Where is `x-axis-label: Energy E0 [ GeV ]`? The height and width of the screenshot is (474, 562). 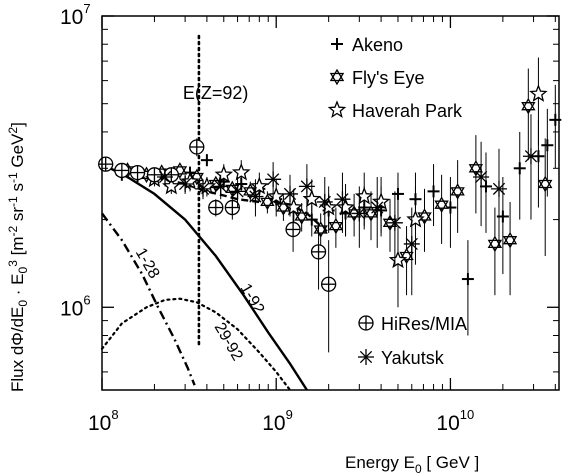 x-axis-label: Energy E0 [ GeV ] is located at coordinates (412, 463).